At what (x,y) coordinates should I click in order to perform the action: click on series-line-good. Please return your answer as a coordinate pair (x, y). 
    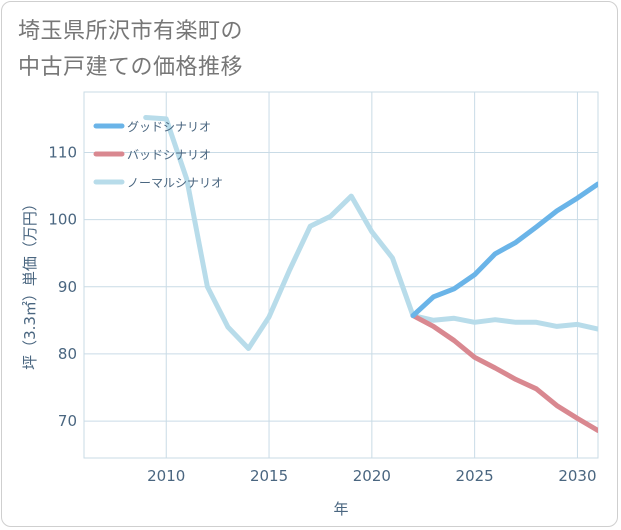
    Looking at the image, I should click on (504, 250).